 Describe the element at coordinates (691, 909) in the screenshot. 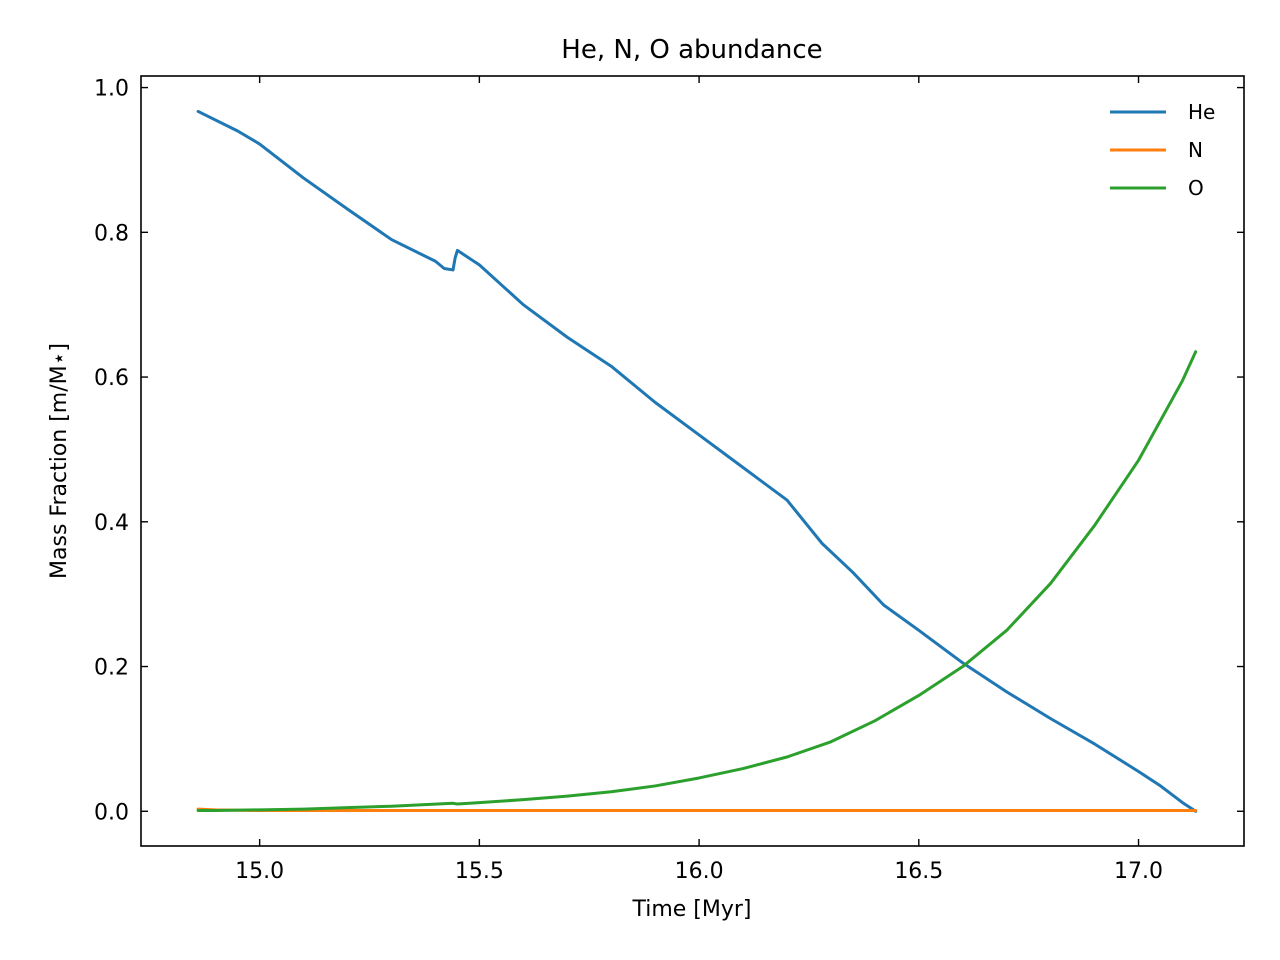

I see `x-axis-label: Time [Myr]` at that location.